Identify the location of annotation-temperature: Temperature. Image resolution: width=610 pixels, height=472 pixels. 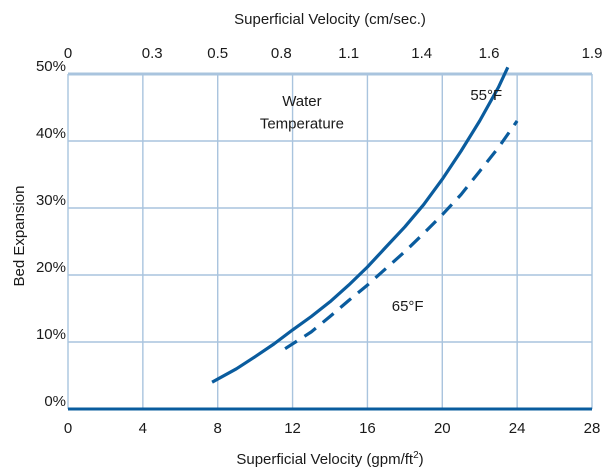
(302, 124).